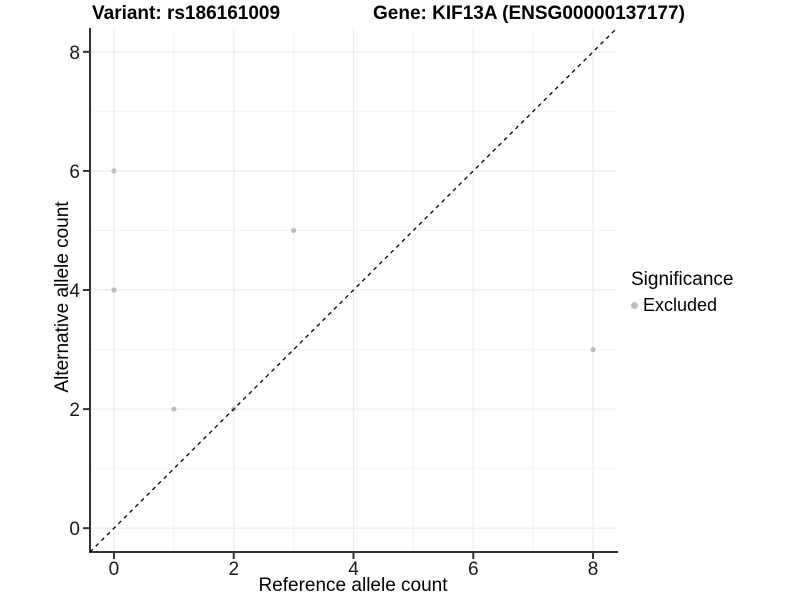 The width and height of the screenshot is (800, 600). What do you see at coordinates (74, 53) in the screenshot?
I see `y-tick-label: 8` at bounding box center [74, 53].